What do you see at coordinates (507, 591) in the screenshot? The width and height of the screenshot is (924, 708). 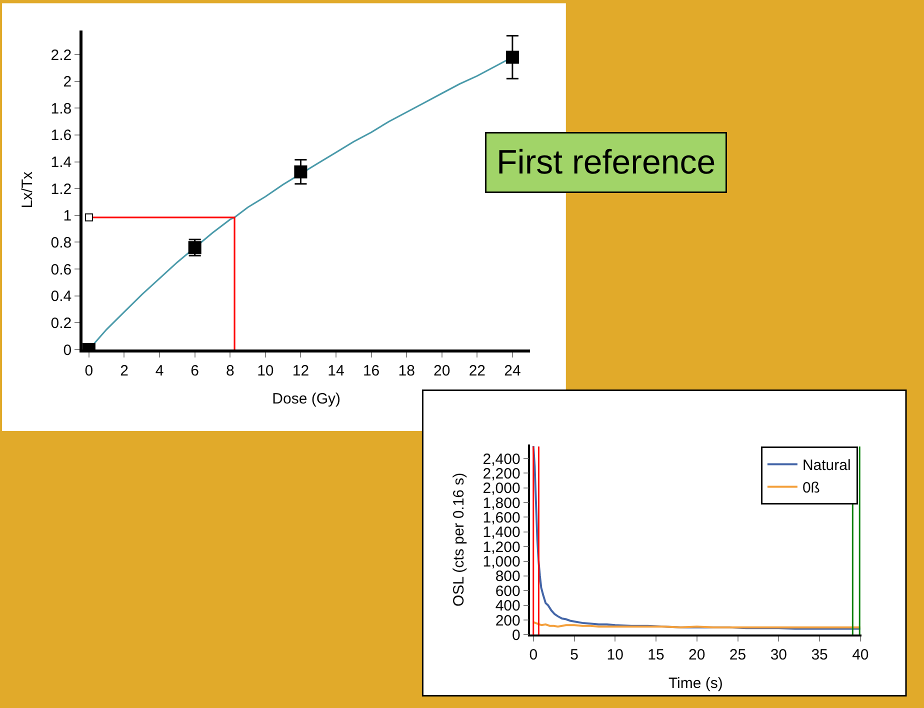 I see `y-tick-label: 600` at bounding box center [507, 591].